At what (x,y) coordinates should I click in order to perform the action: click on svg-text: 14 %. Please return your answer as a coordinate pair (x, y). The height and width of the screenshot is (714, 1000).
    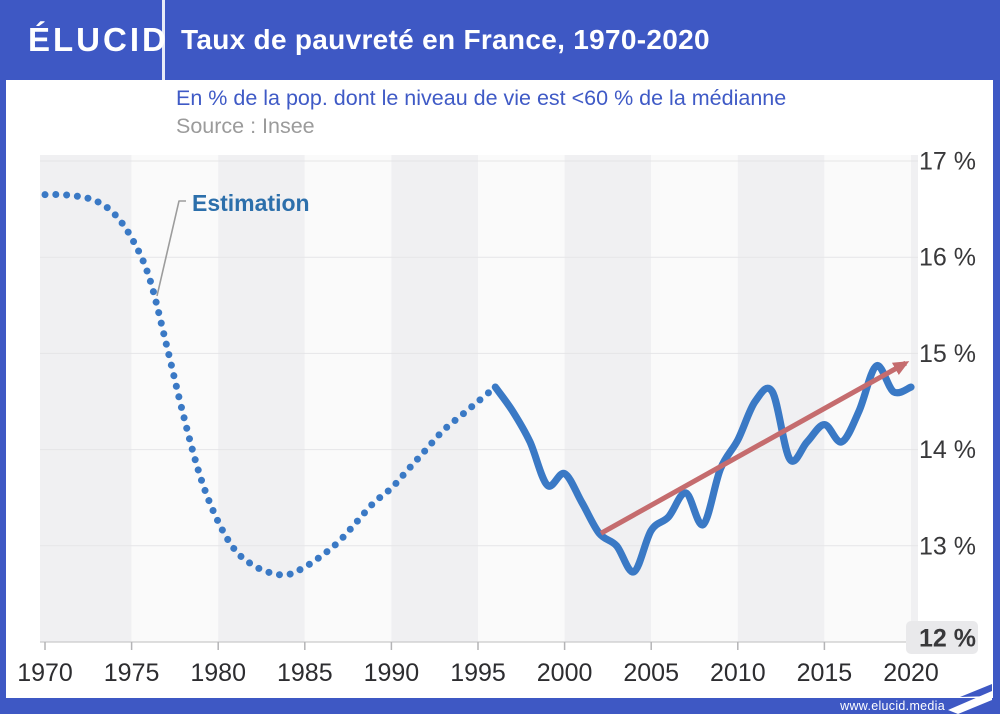
    Looking at the image, I should click on (947, 450).